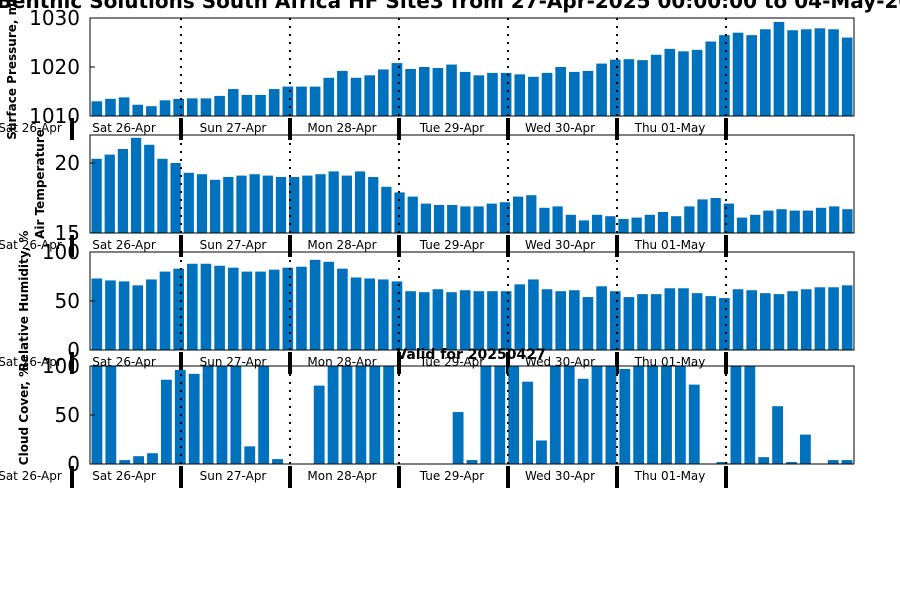  I want to click on y-tick-label: 50, so click(67, 301).